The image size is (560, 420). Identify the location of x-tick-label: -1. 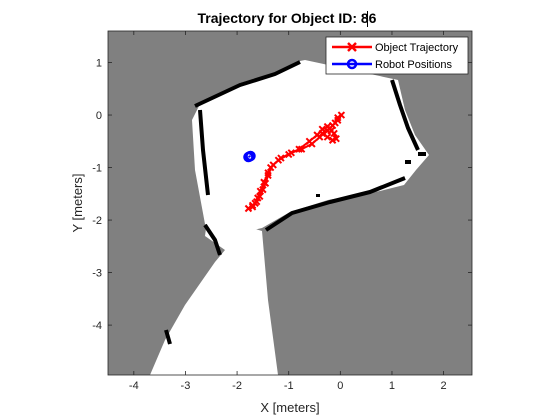
(289, 386).